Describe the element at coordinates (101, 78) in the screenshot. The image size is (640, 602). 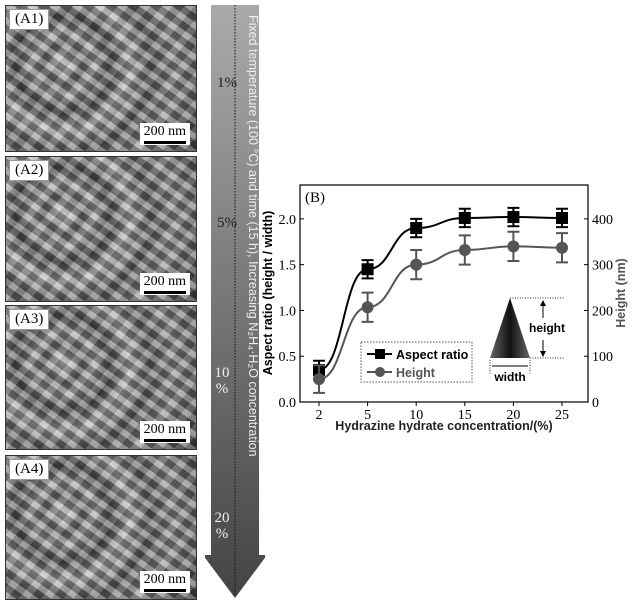
I see `sem-image-a1: (A1) 200 nm` at that location.